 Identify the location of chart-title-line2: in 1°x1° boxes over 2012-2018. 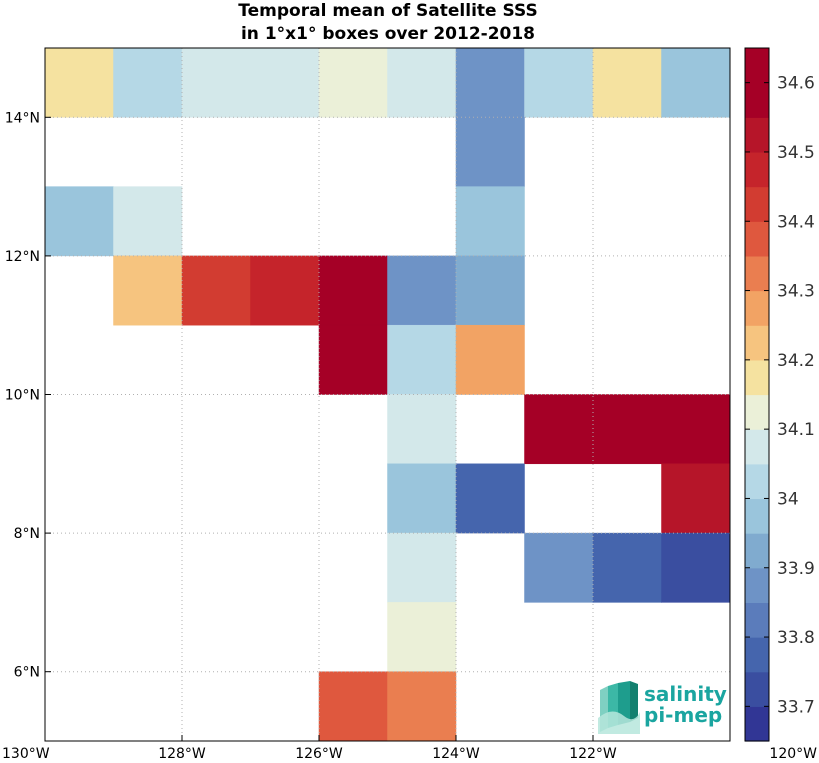
(388, 34).